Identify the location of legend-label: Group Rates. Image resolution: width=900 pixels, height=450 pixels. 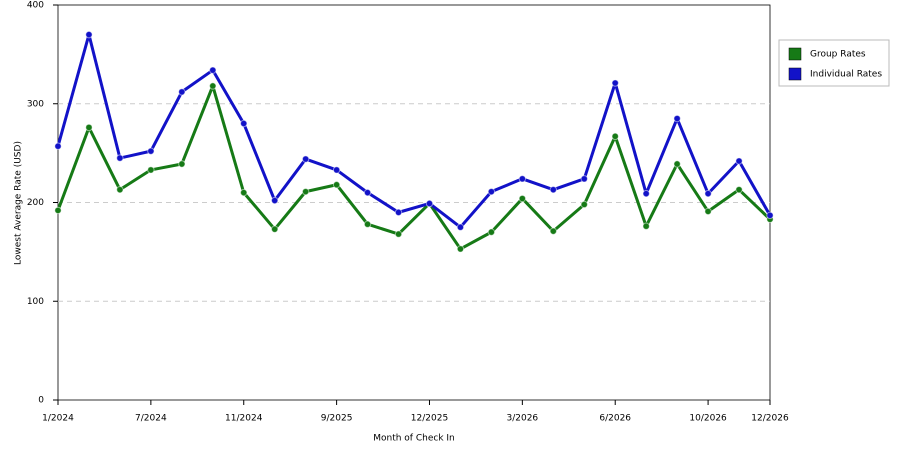
(838, 55).